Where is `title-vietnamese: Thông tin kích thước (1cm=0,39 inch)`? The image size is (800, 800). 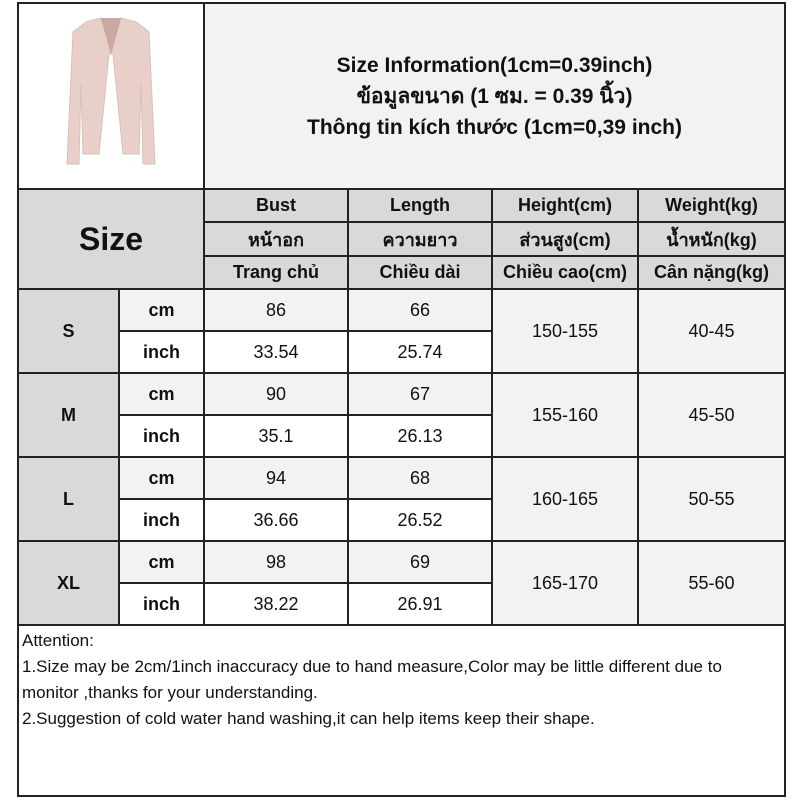 title-vietnamese: Thông tin kích thước (1cm=0,39 inch) is located at coordinates (494, 127).